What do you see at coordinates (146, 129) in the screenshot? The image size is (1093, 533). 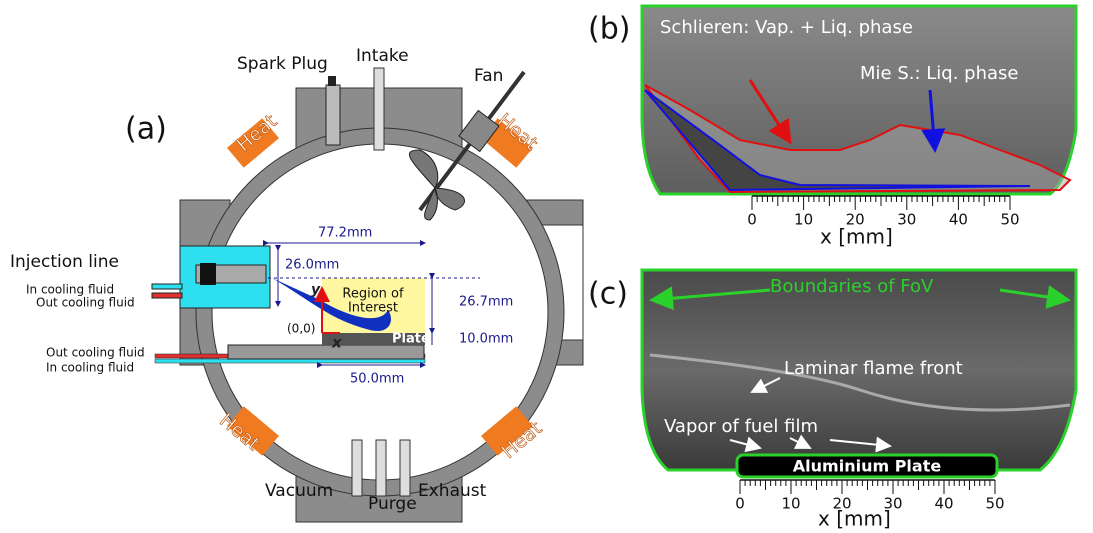 I see `panel-label: (a)` at bounding box center [146, 129].